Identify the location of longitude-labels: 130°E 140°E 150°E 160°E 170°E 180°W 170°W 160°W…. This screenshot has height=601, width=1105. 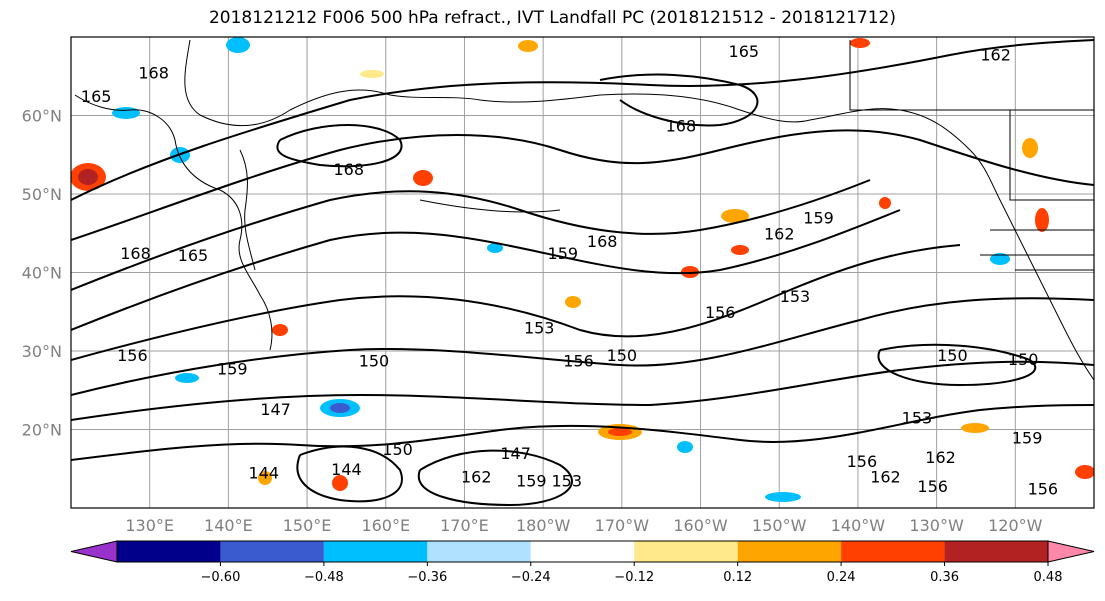
(583, 525).